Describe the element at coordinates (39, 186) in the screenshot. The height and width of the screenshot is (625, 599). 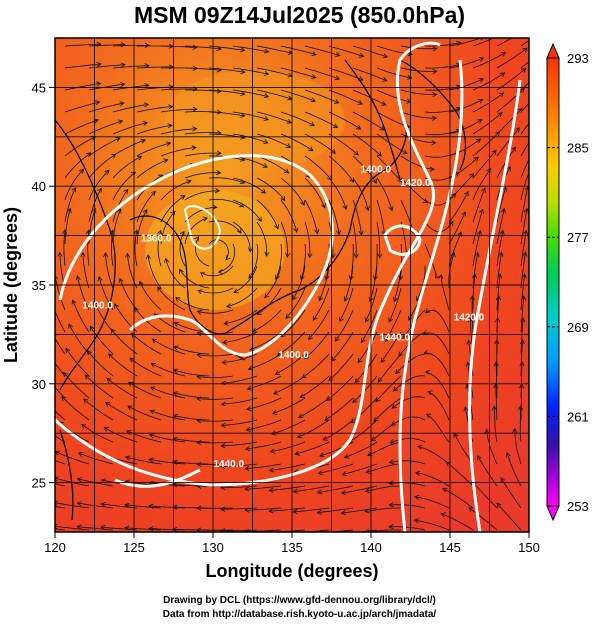
I see `y-tick-label: 40` at that location.